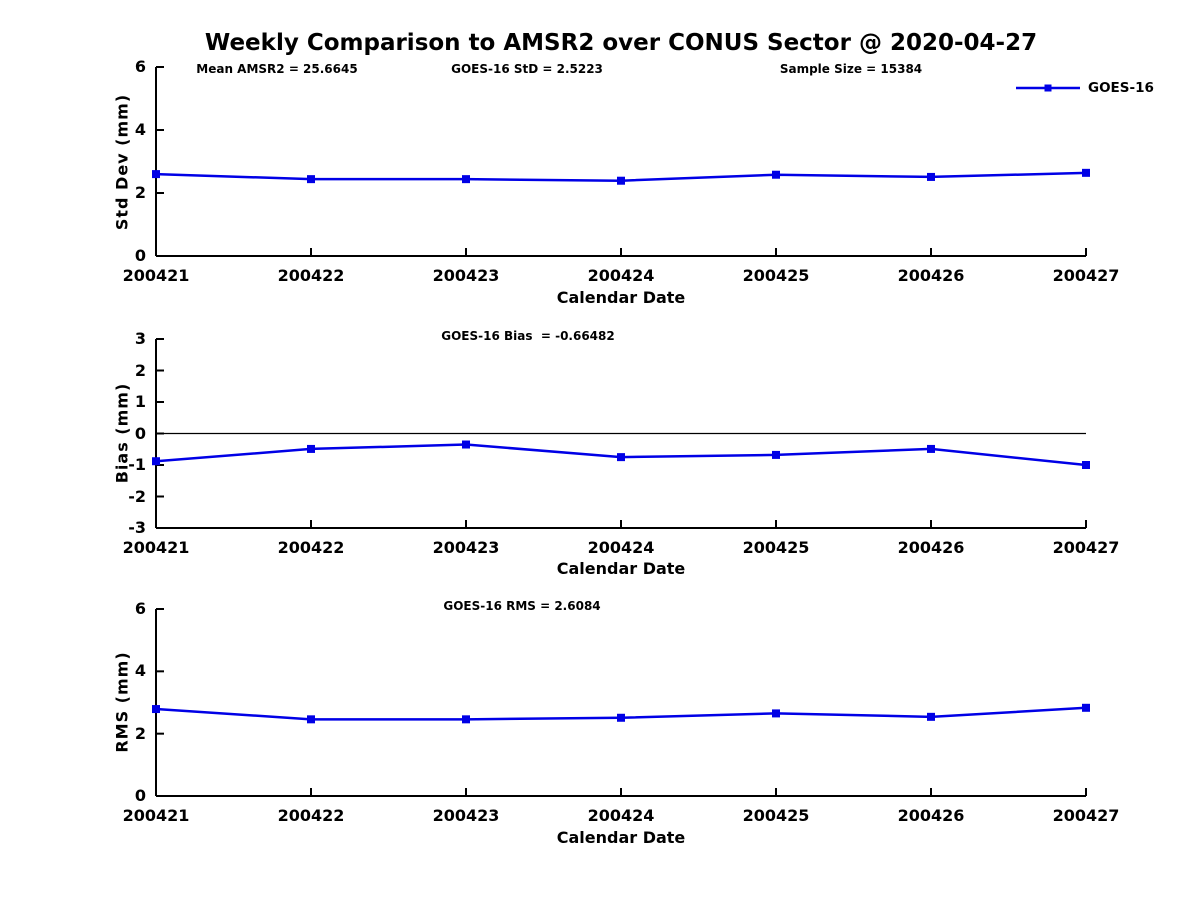 The image size is (1200, 900). What do you see at coordinates (140, 401) in the screenshot?
I see `y-tick-label: 1` at bounding box center [140, 401].